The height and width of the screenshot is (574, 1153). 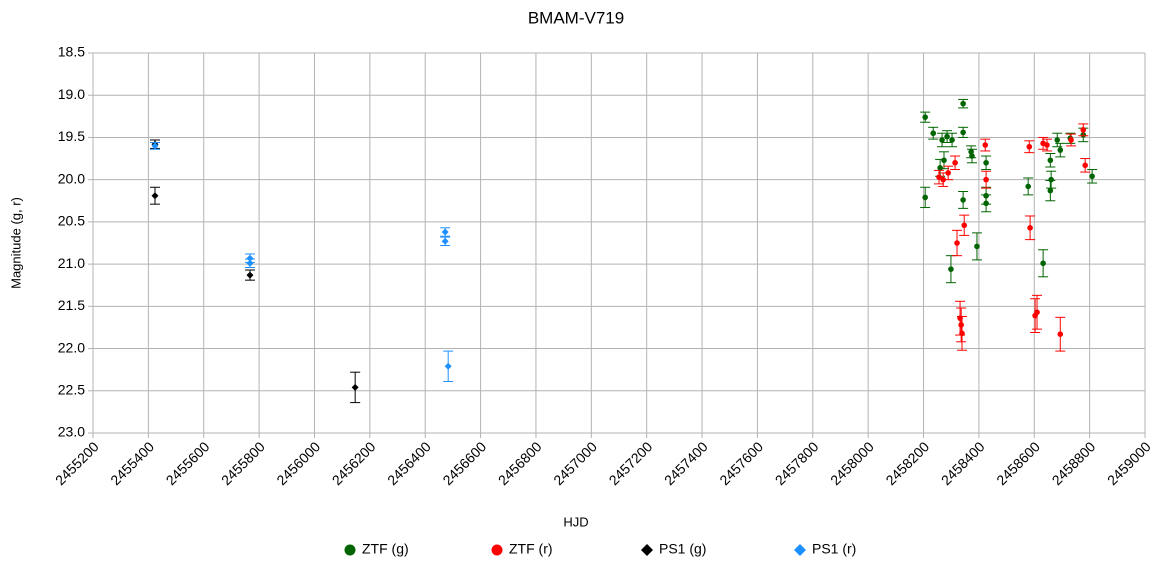 I want to click on y-tick-label: 20.0, so click(x=71, y=178).